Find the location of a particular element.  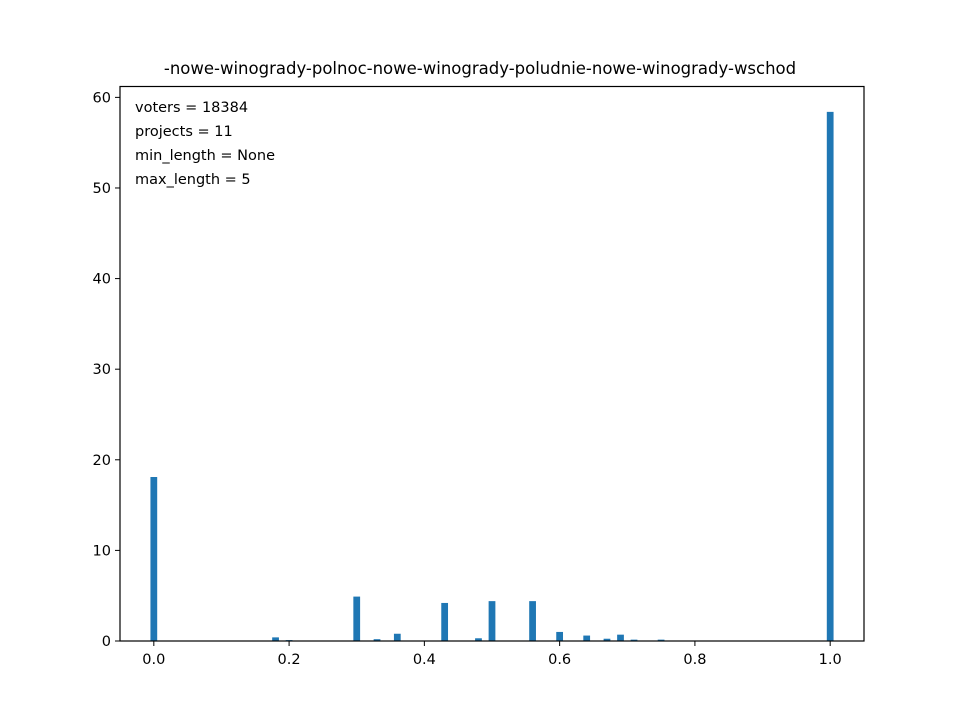

x-tick-label: 0.2 is located at coordinates (289, 660).